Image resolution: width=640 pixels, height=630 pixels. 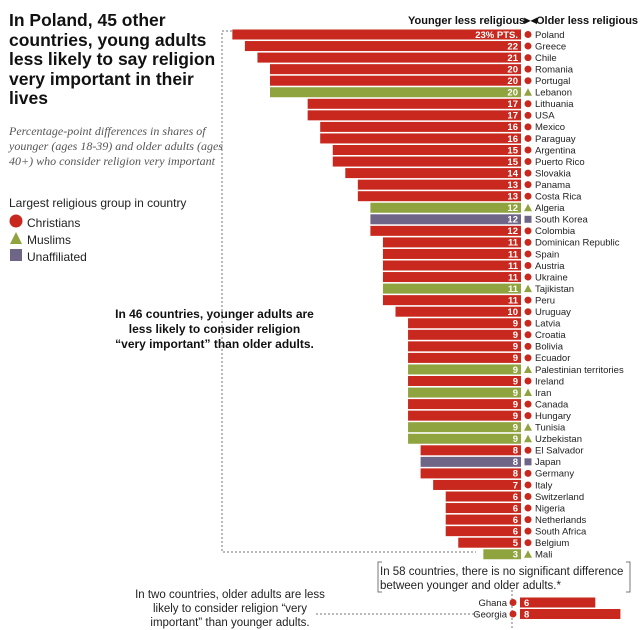 I want to click on data-label: 15, so click(x=512, y=150).